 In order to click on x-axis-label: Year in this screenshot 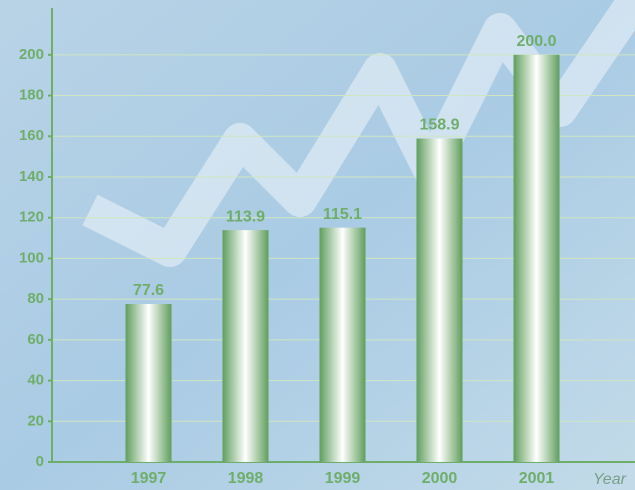, I will do `click(610, 479)`.